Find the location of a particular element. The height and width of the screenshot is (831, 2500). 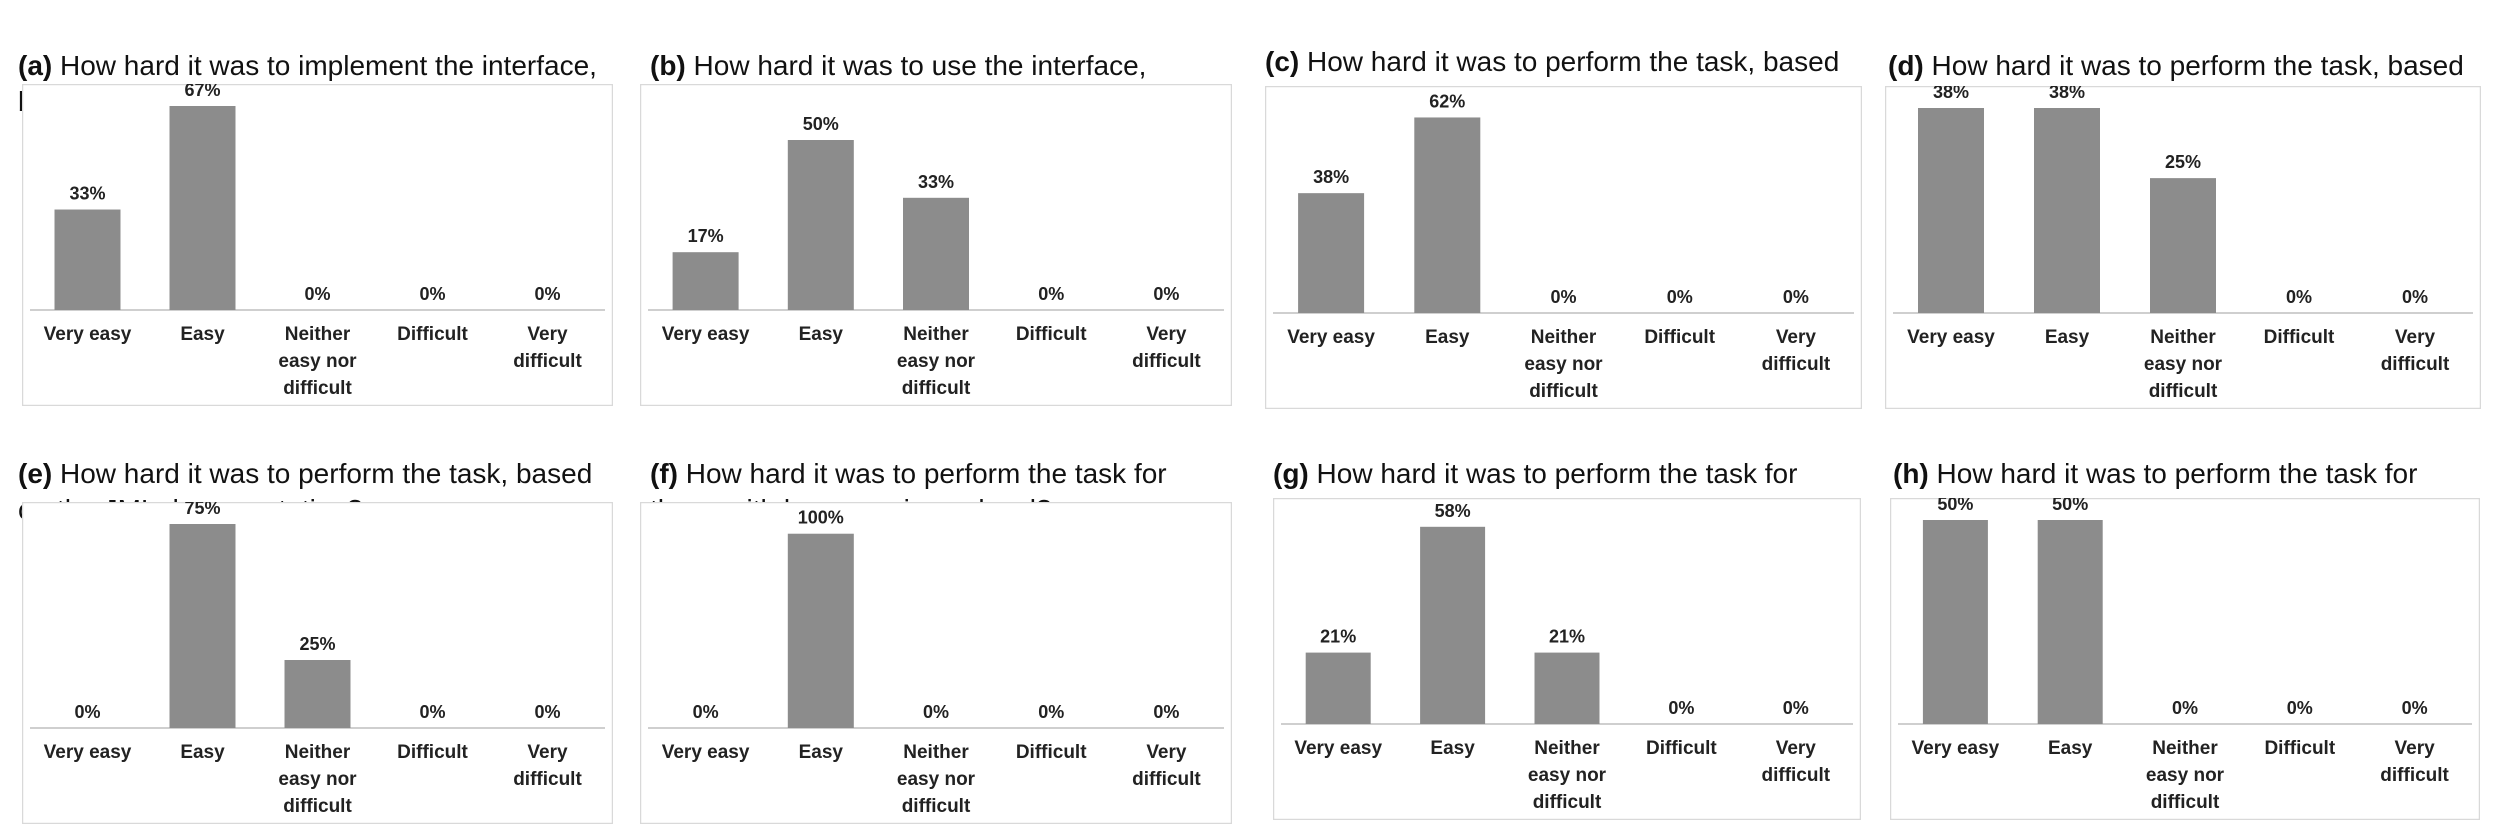

data-label: 25% is located at coordinates (2183, 162).